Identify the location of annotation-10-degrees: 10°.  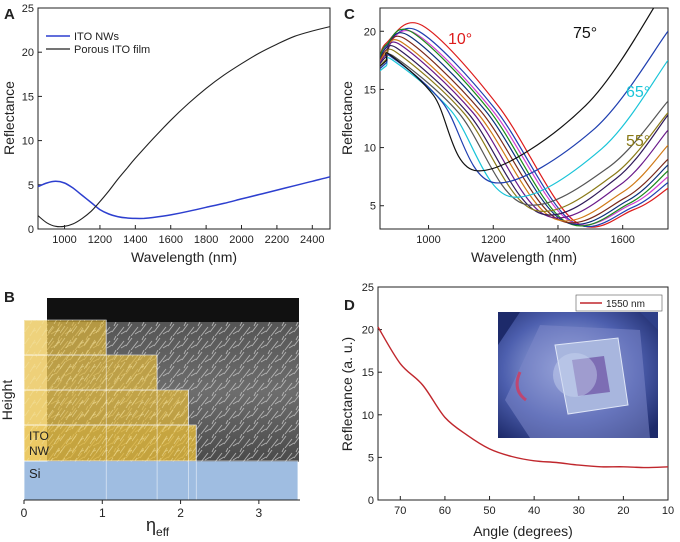
(460, 39).